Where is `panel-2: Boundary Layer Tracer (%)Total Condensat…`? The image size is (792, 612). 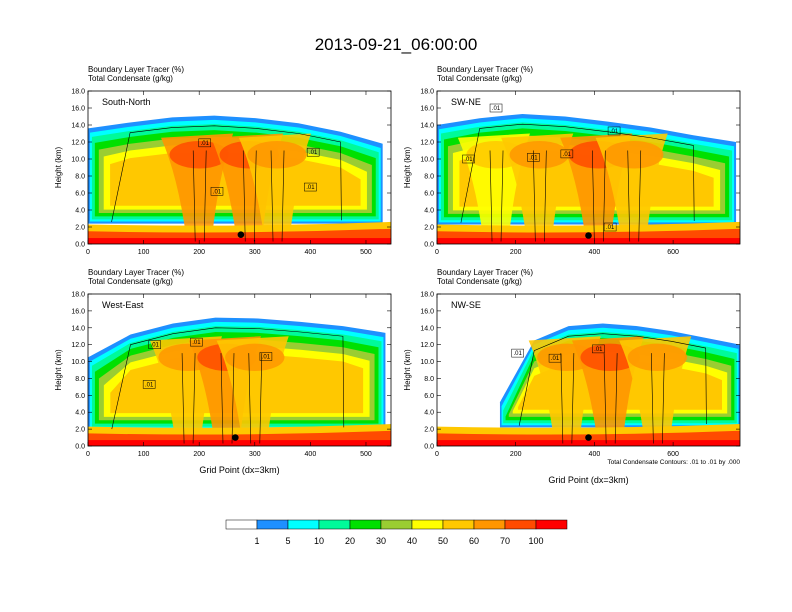 panel-2: Boundary Layer Tracer (%)Total Condensat… is located at coordinates (572, 160).